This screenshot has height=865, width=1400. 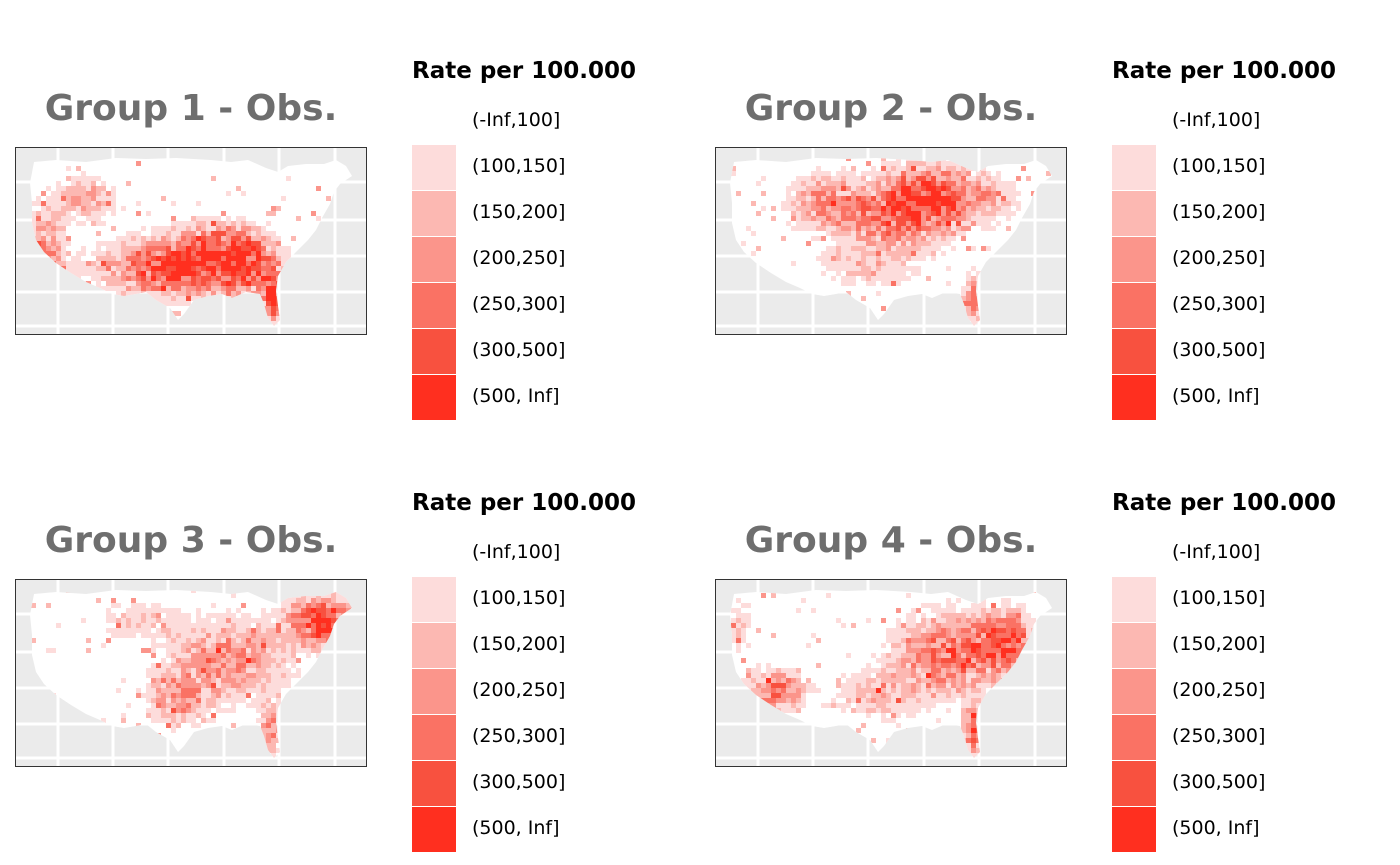 I want to click on legend-label: (100,150], so click(x=1219, y=598).